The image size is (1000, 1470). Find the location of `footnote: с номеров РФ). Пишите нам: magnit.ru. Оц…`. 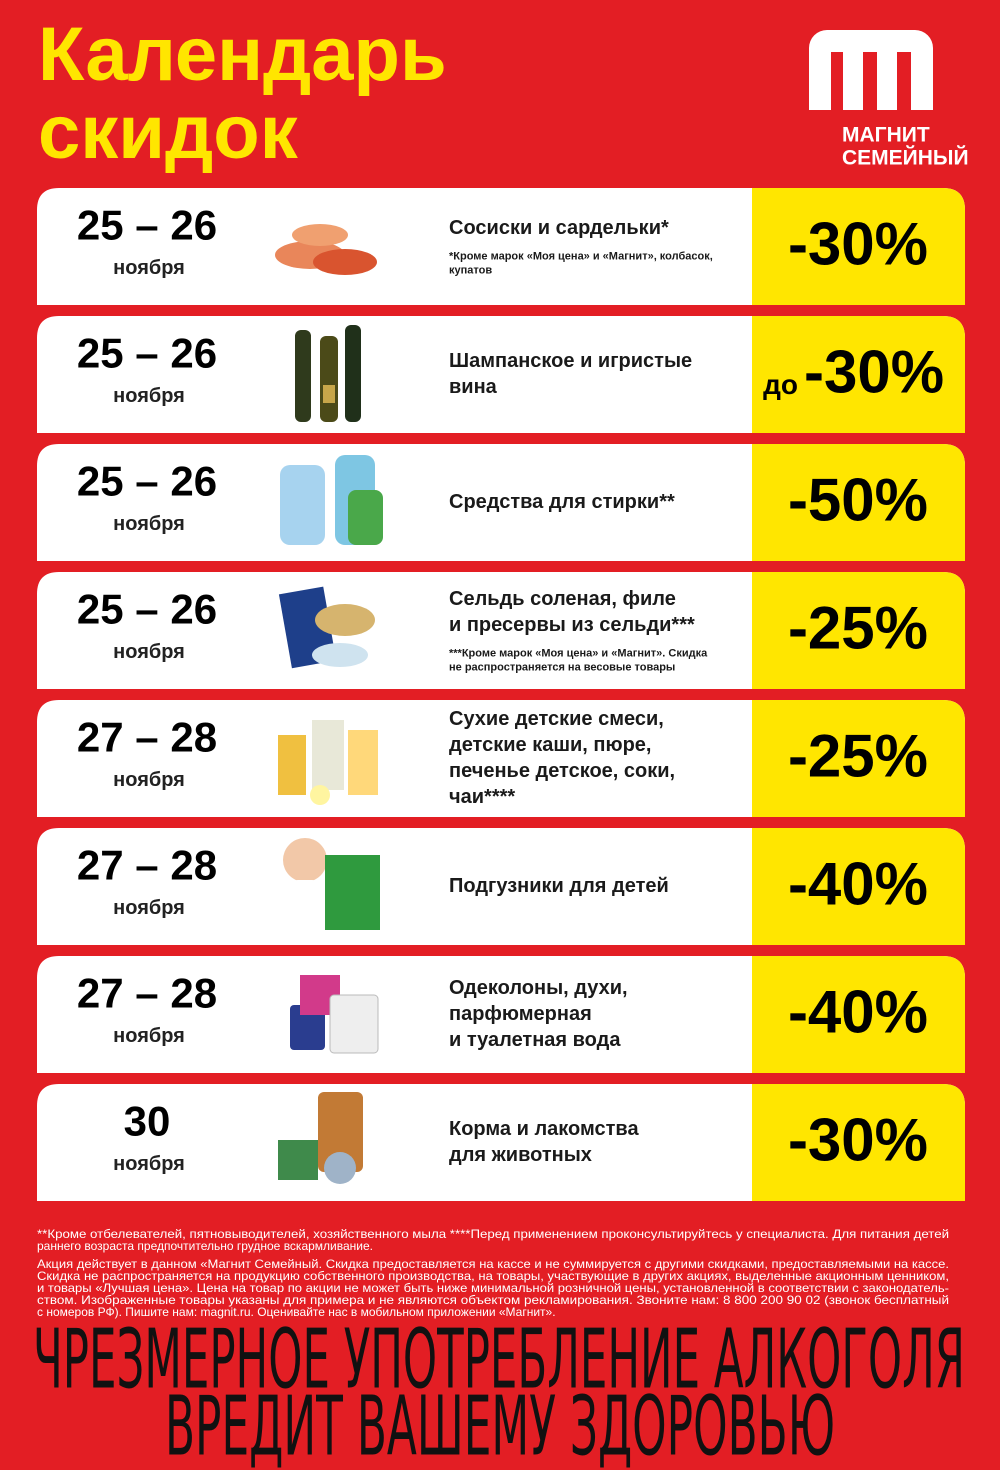

footnote: с номеров РФ). Пишите нам: magnit.ru. Оц… is located at coordinates (296, 1312).